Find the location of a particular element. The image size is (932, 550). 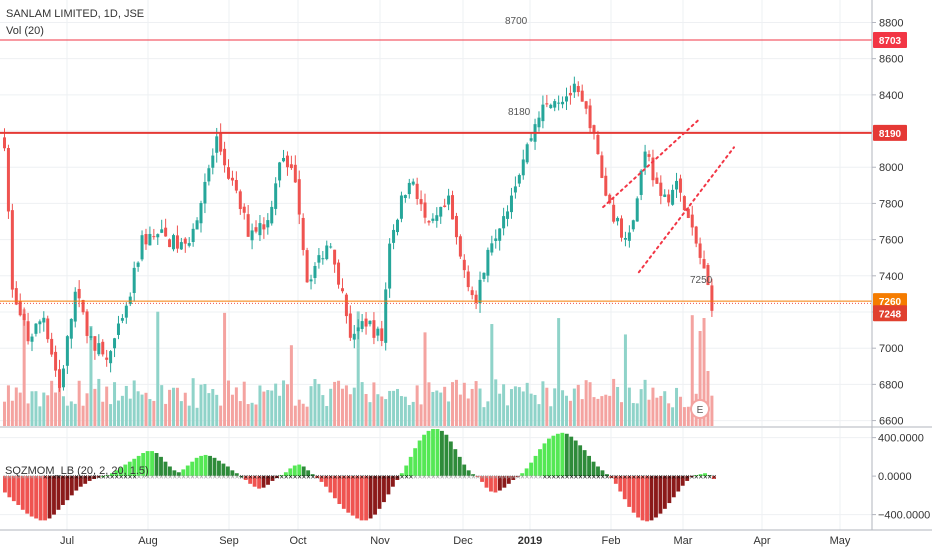

price-tick-label: 7600 is located at coordinates (891, 241).